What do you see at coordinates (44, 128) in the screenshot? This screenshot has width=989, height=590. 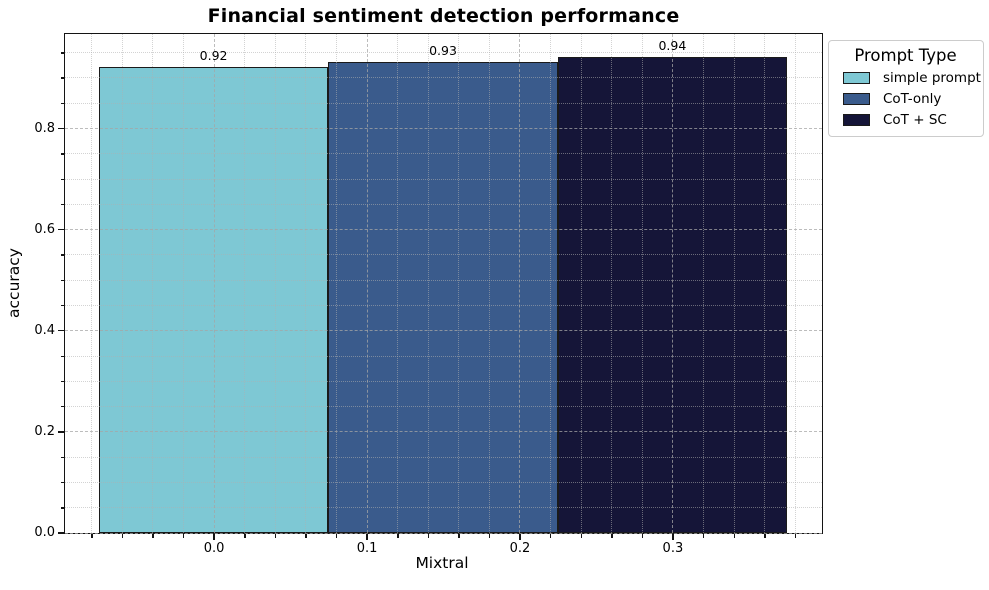 I see `y-tick-label: 0.8` at bounding box center [44, 128].